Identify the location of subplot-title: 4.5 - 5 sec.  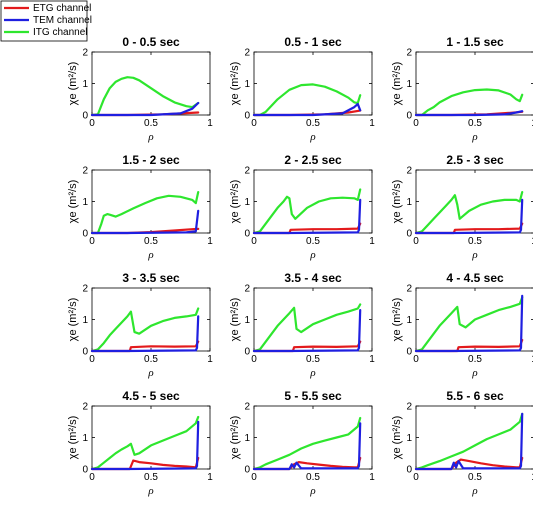
(151, 396).